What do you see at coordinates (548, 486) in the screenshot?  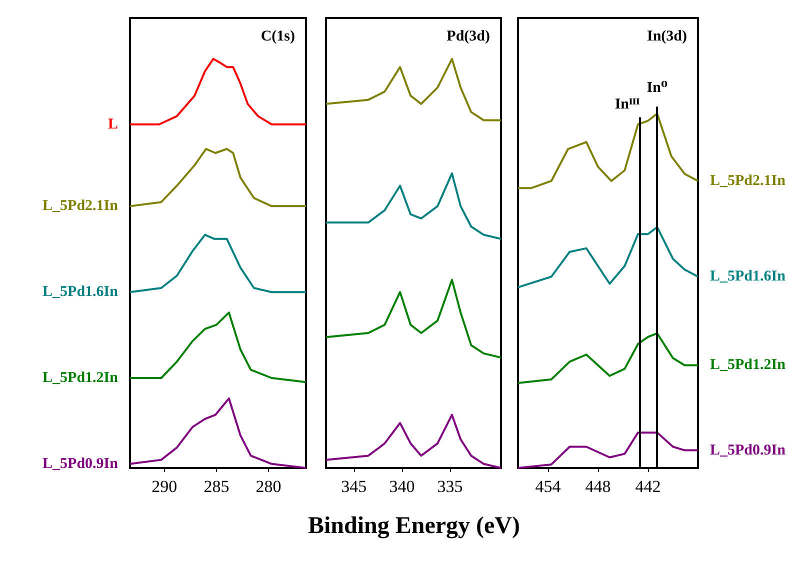 I see `x-tick-label: 454` at bounding box center [548, 486].